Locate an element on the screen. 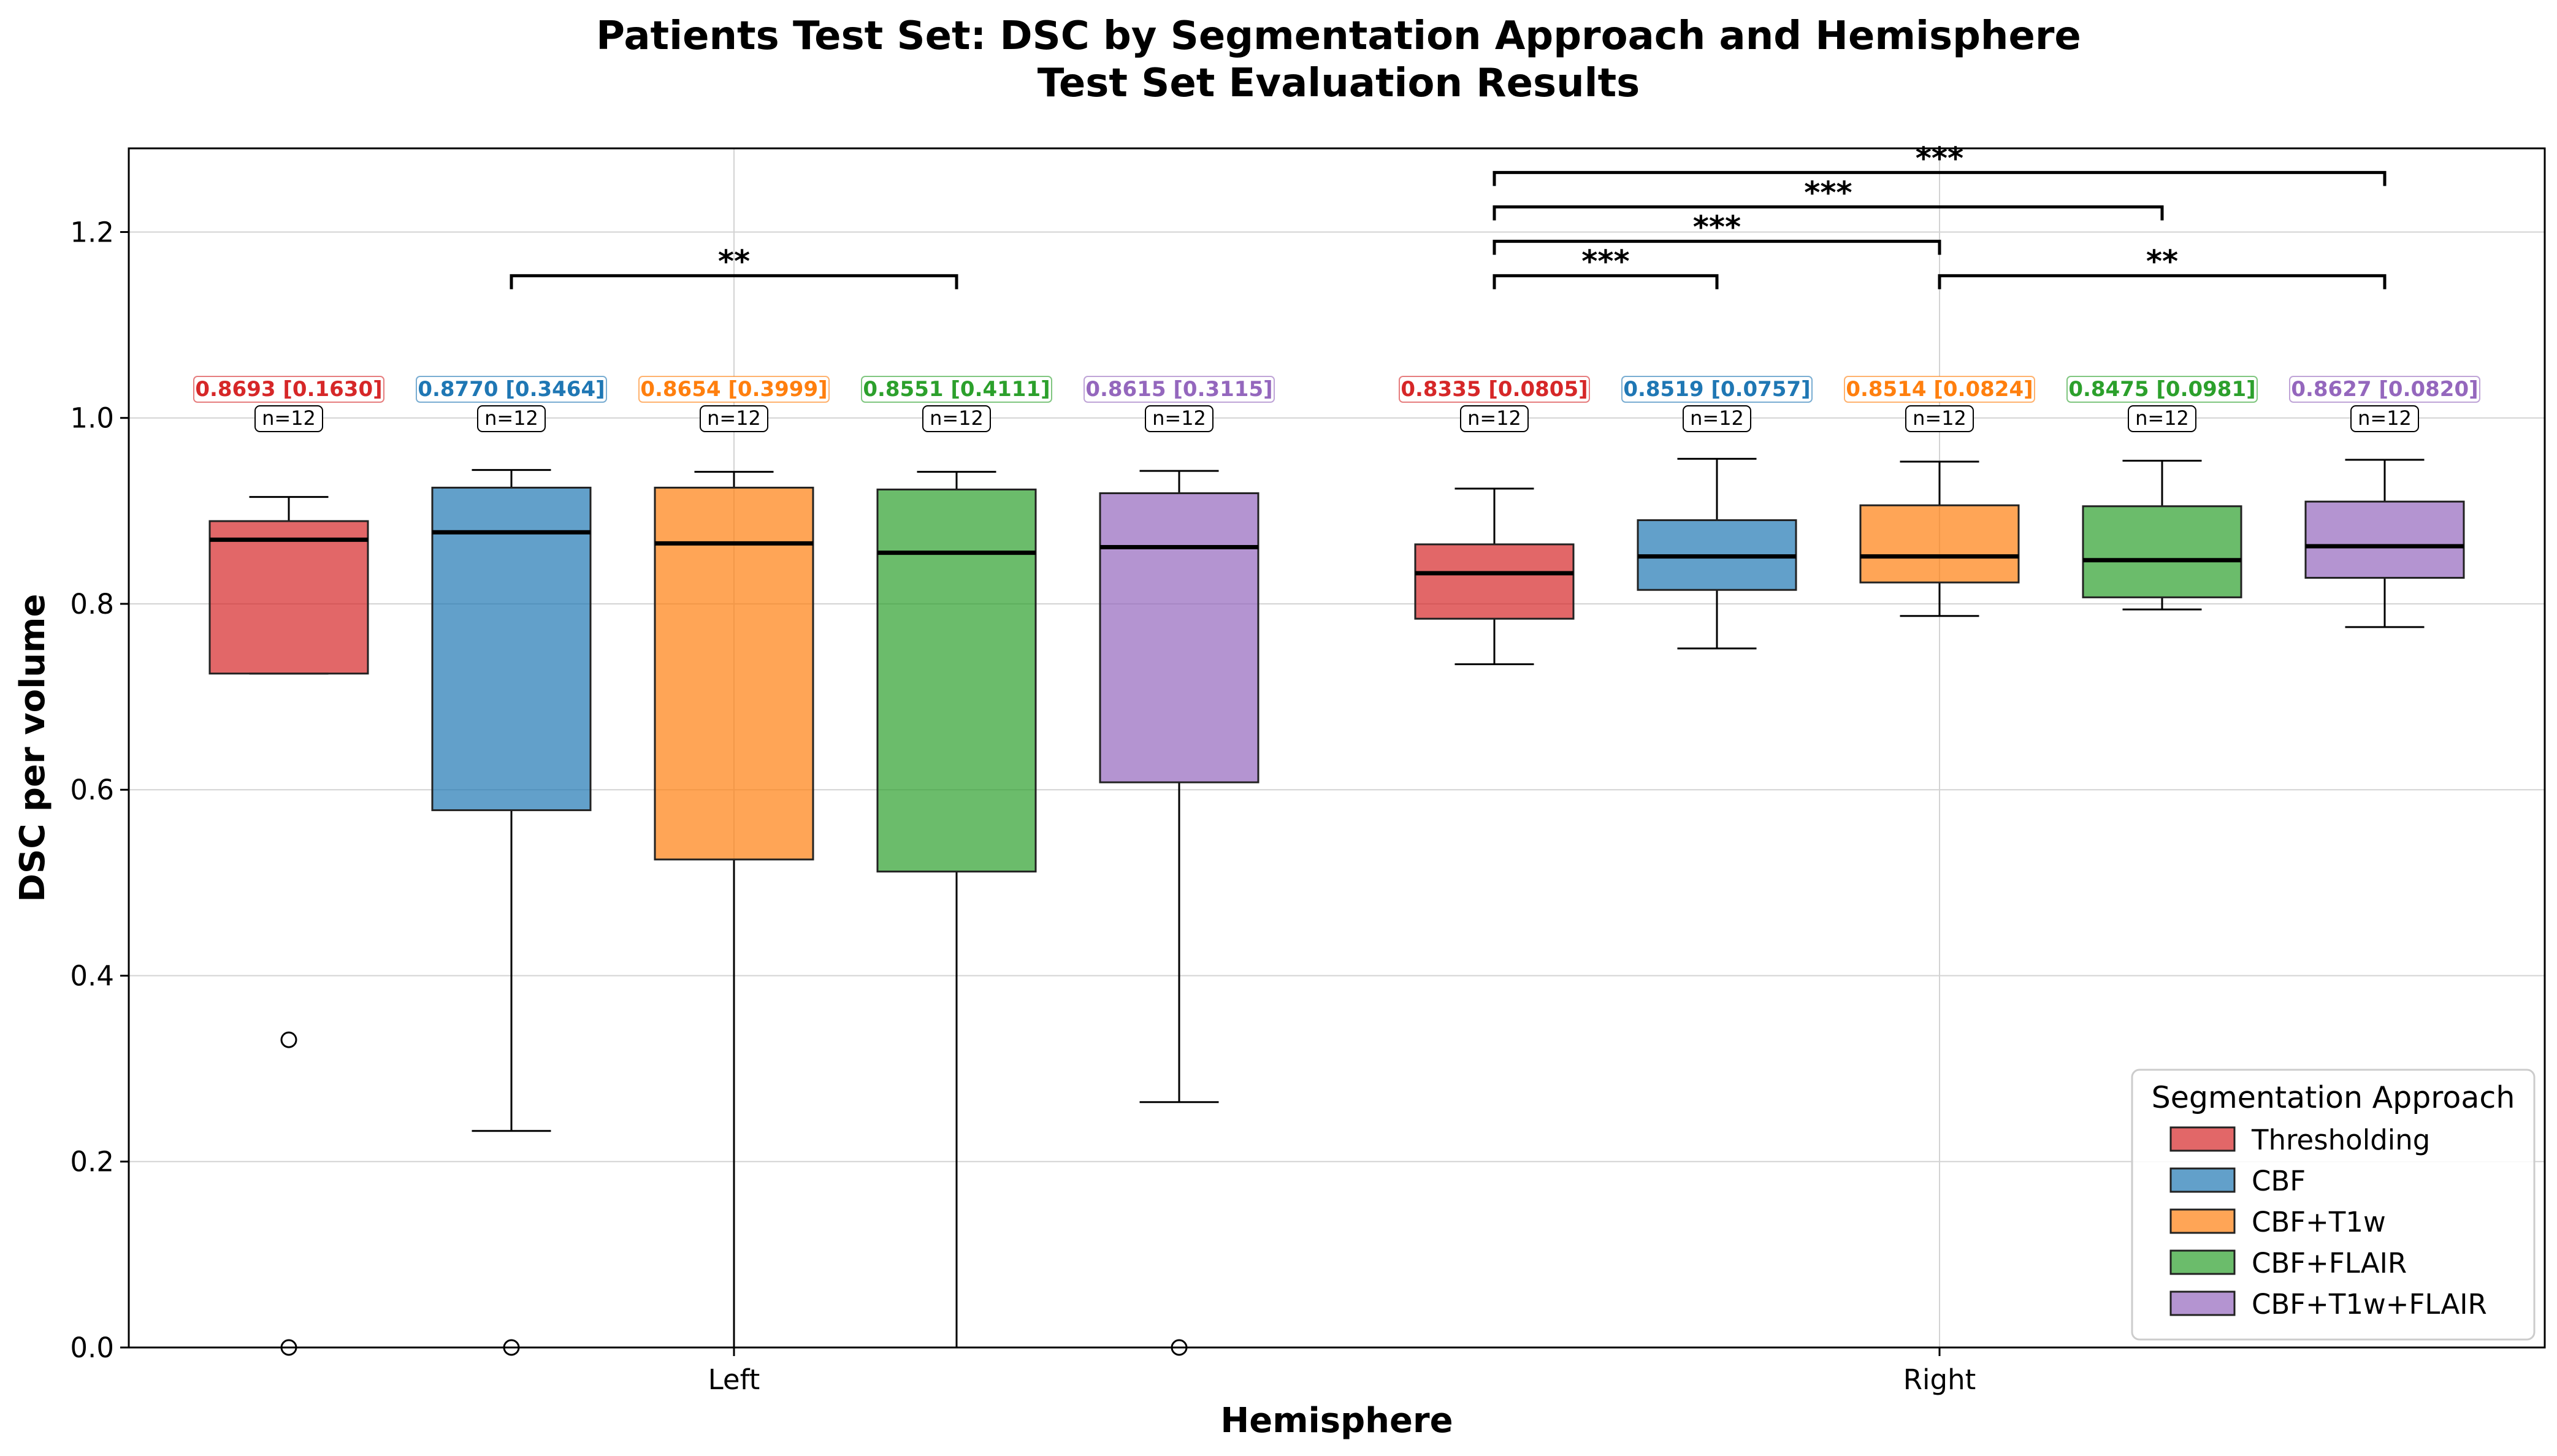  y-tick-label: 1.2 is located at coordinates (92, 232).